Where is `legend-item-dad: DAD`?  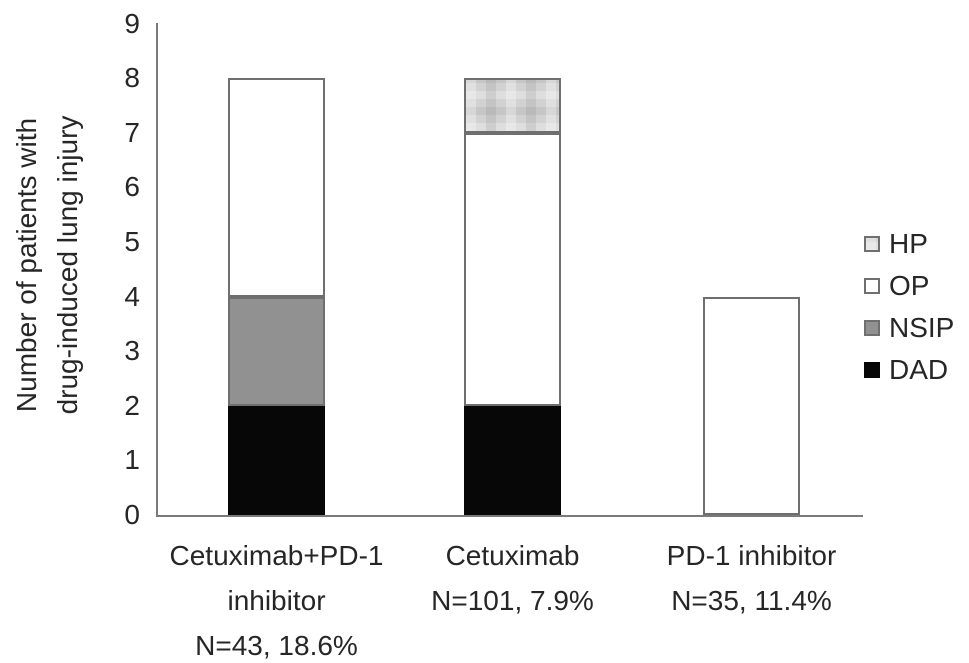 legend-item-dad: DAD is located at coordinates (906, 370).